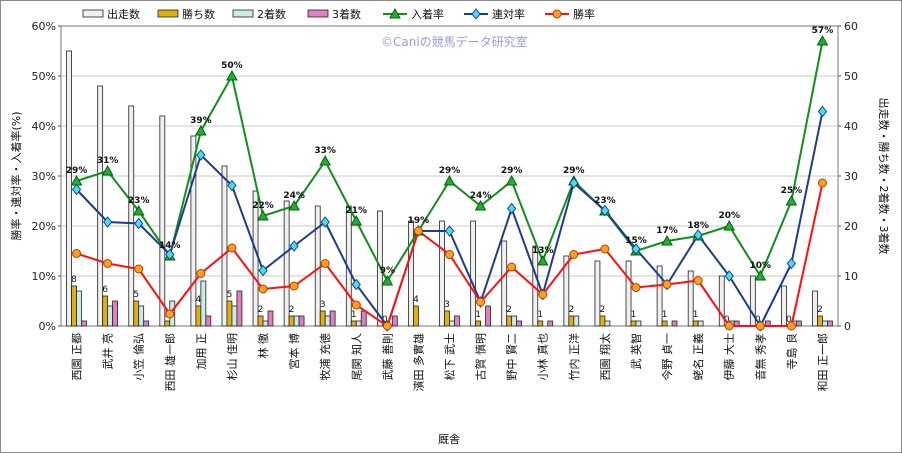  What do you see at coordinates (851, 176) in the screenshot?
I see `y-tick-right: 30` at bounding box center [851, 176].